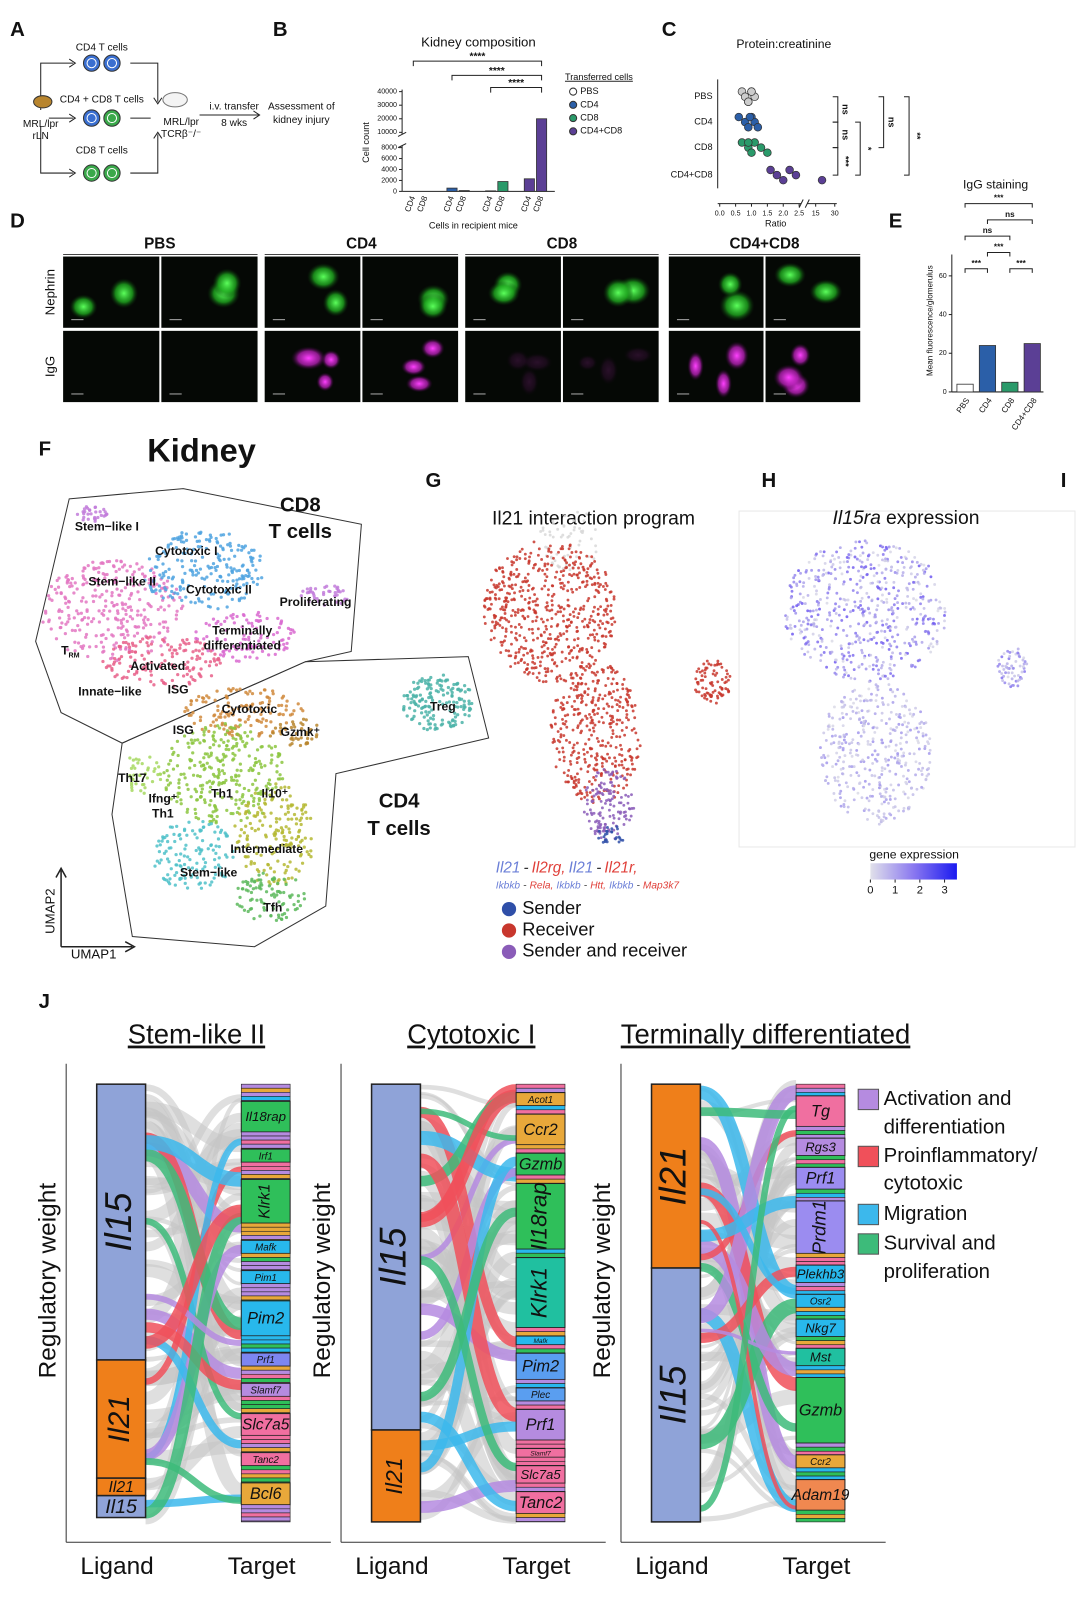 The width and height of the screenshot is (1080, 1610). What do you see at coordinates (943, 314) in the screenshot?
I see `y-tick-label: 40` at bounding box center [943, 314].